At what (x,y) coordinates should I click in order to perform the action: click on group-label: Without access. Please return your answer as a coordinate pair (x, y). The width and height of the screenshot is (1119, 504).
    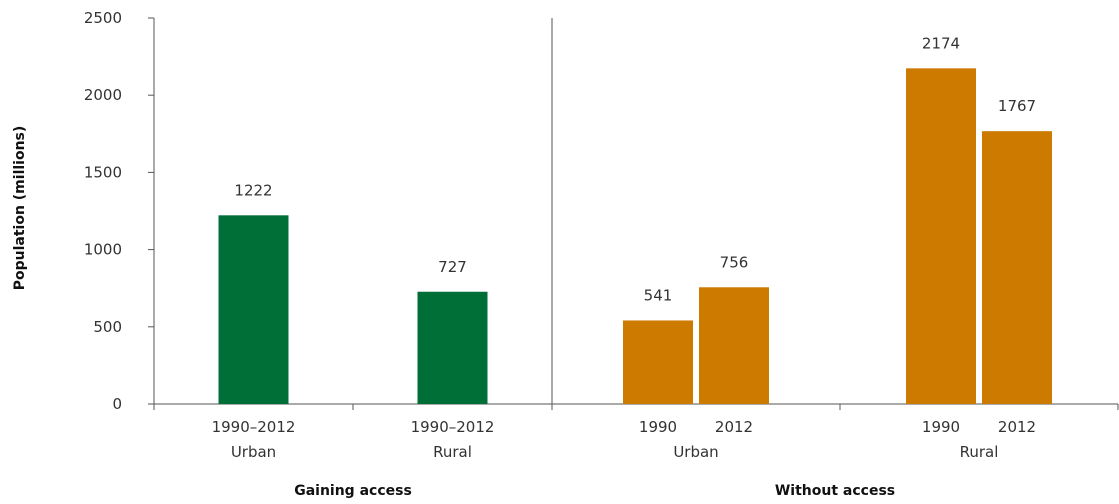
    Looking at the image, I should click on (835, 491).